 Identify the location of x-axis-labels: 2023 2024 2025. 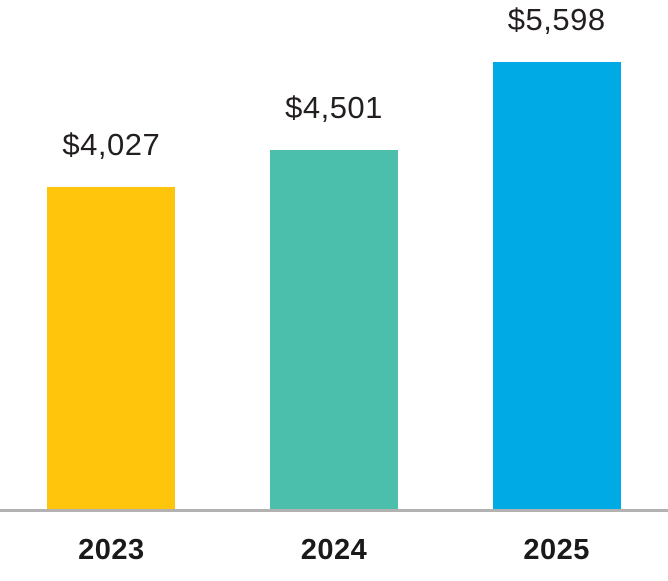
(334, 538).